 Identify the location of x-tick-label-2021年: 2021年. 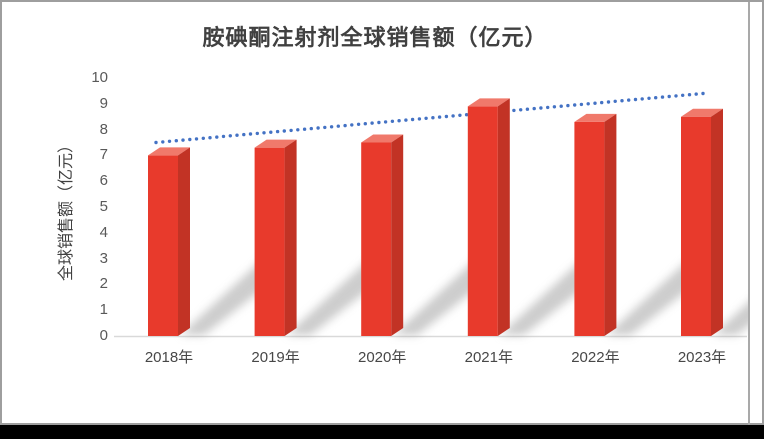
(488, 357).